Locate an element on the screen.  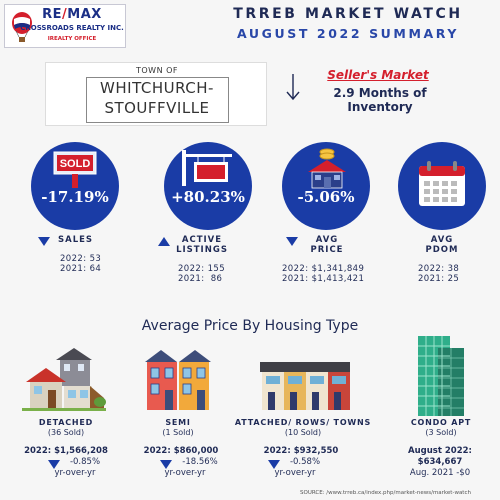
town-name-line1: WHITCHURCH- is located at coordinates (157, 88).